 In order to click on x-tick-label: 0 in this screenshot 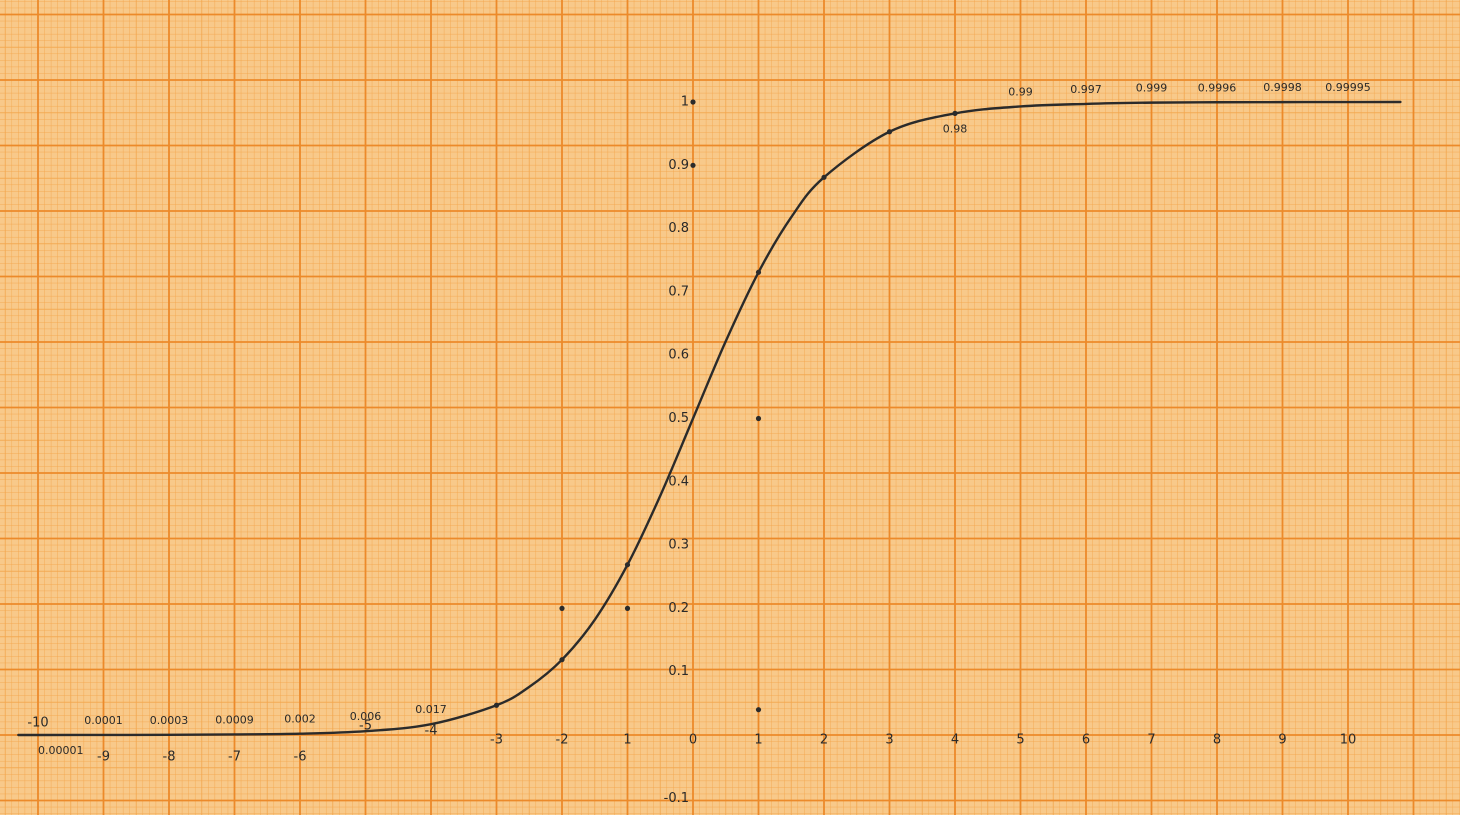, I will do `click(693, 740)`.